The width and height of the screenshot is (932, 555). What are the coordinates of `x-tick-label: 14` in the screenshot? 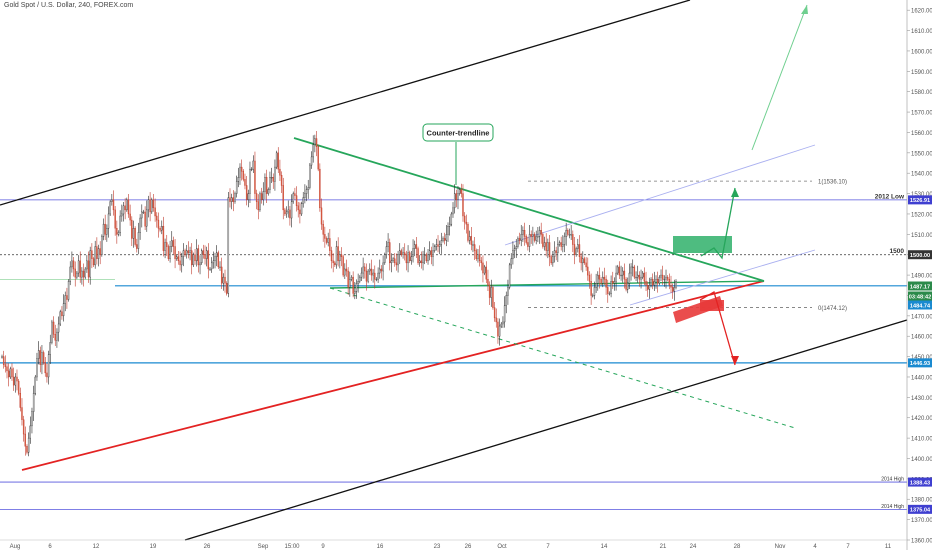 It's located at (604, 547).